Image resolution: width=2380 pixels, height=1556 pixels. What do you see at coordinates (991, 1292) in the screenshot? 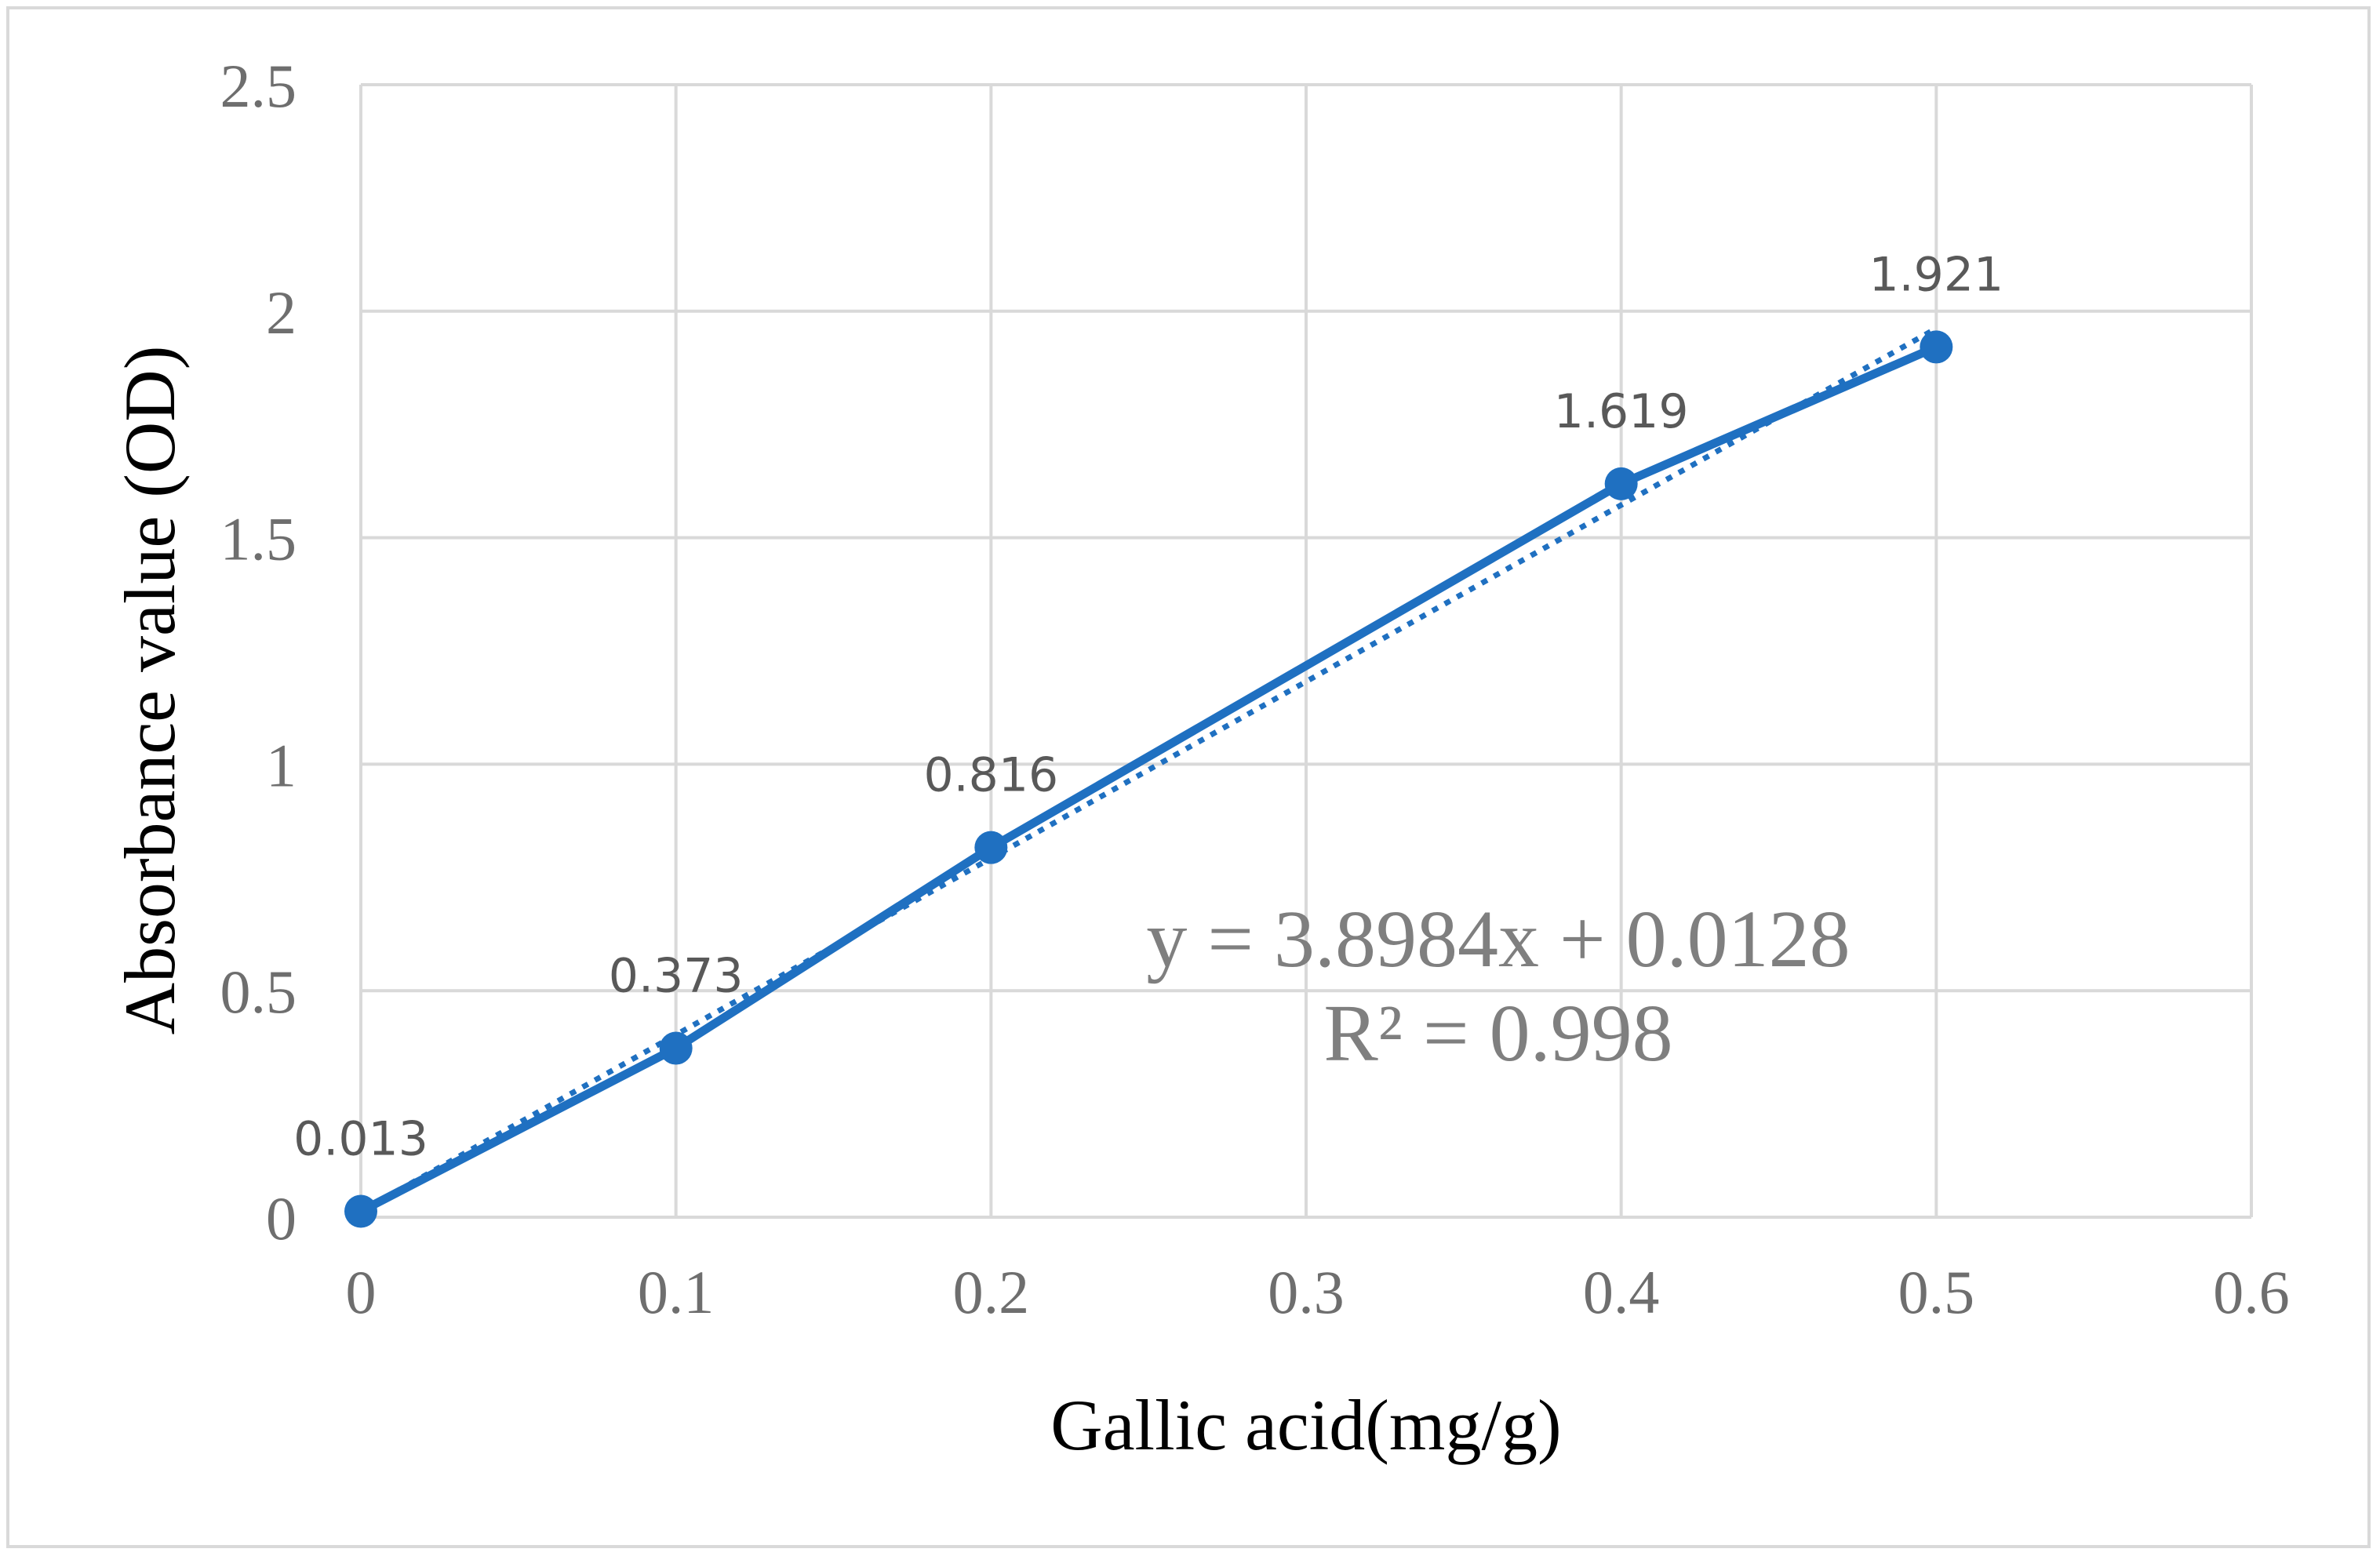
I see `x-tick-label: 0.2` at bounding box center [991, 1292].